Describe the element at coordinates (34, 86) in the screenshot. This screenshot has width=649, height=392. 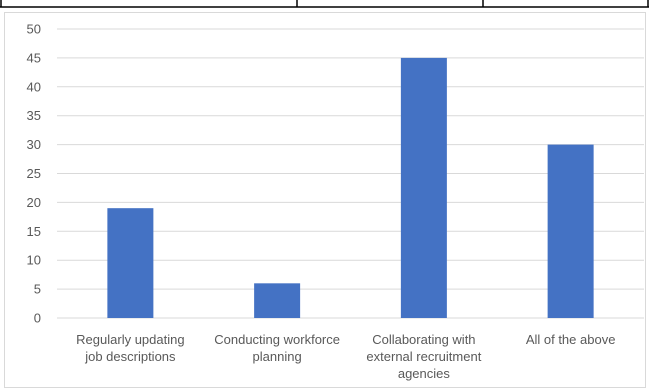
I see `y-tick-label: 40` at that location.